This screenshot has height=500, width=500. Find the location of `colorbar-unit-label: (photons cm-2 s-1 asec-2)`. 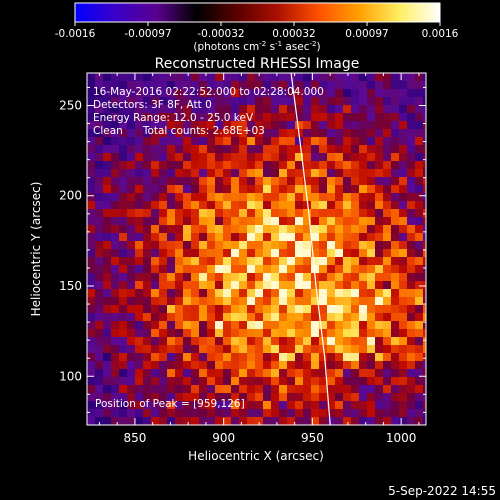

colorbar-unit-label: (photons cm-2 s-1 asec-2) is located at coordinates (256, 46).